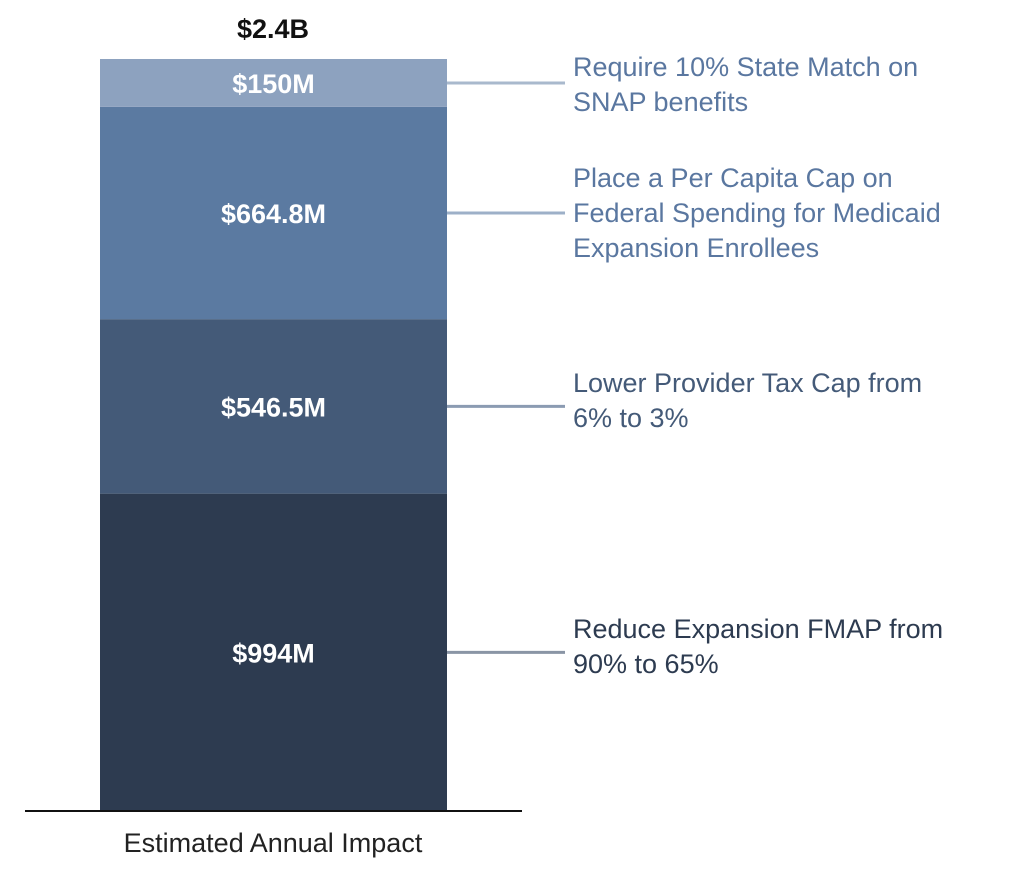  I want to click on segment-value-per-capita-cap: $664.8M, so click(273, 214).